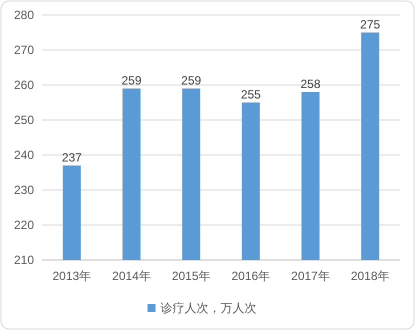  What do you see at coordinates (310, 84) in the screenshot?
I see `data-label: 258` at bounding box center [310, 84].